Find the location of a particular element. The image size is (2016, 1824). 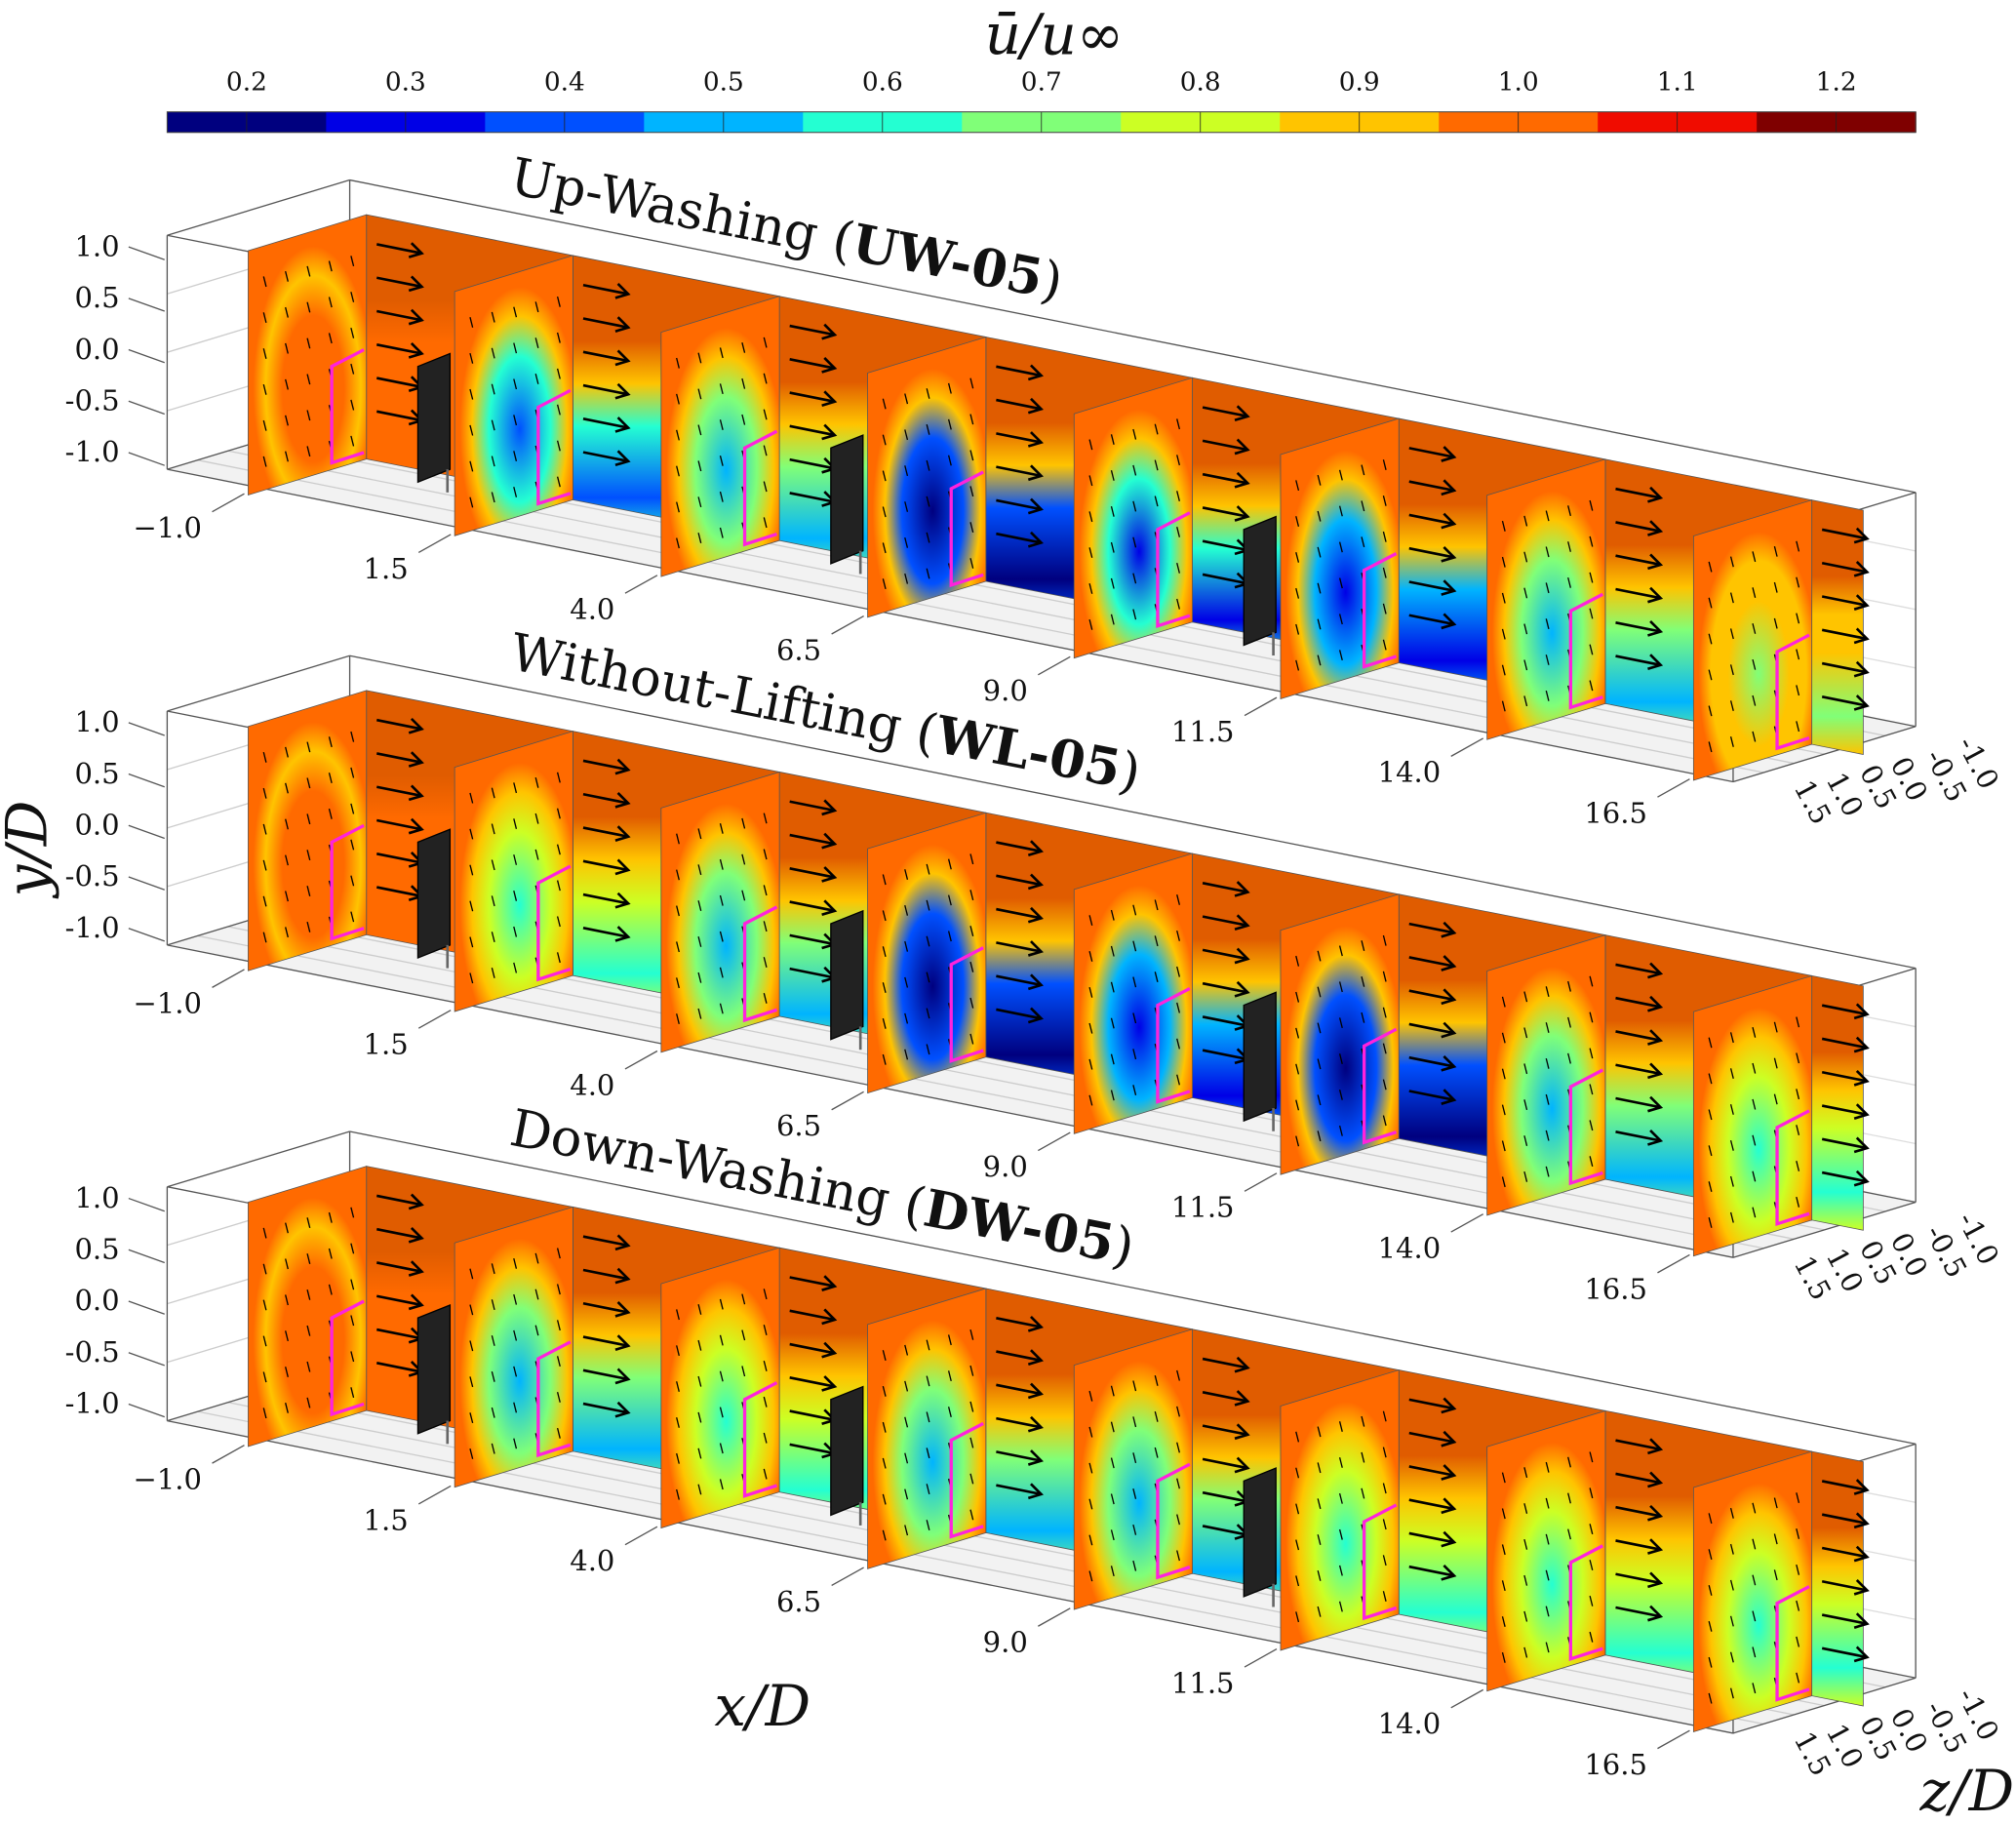

x-tick-label: 14.0 is located at coordinates (1410, 1723).